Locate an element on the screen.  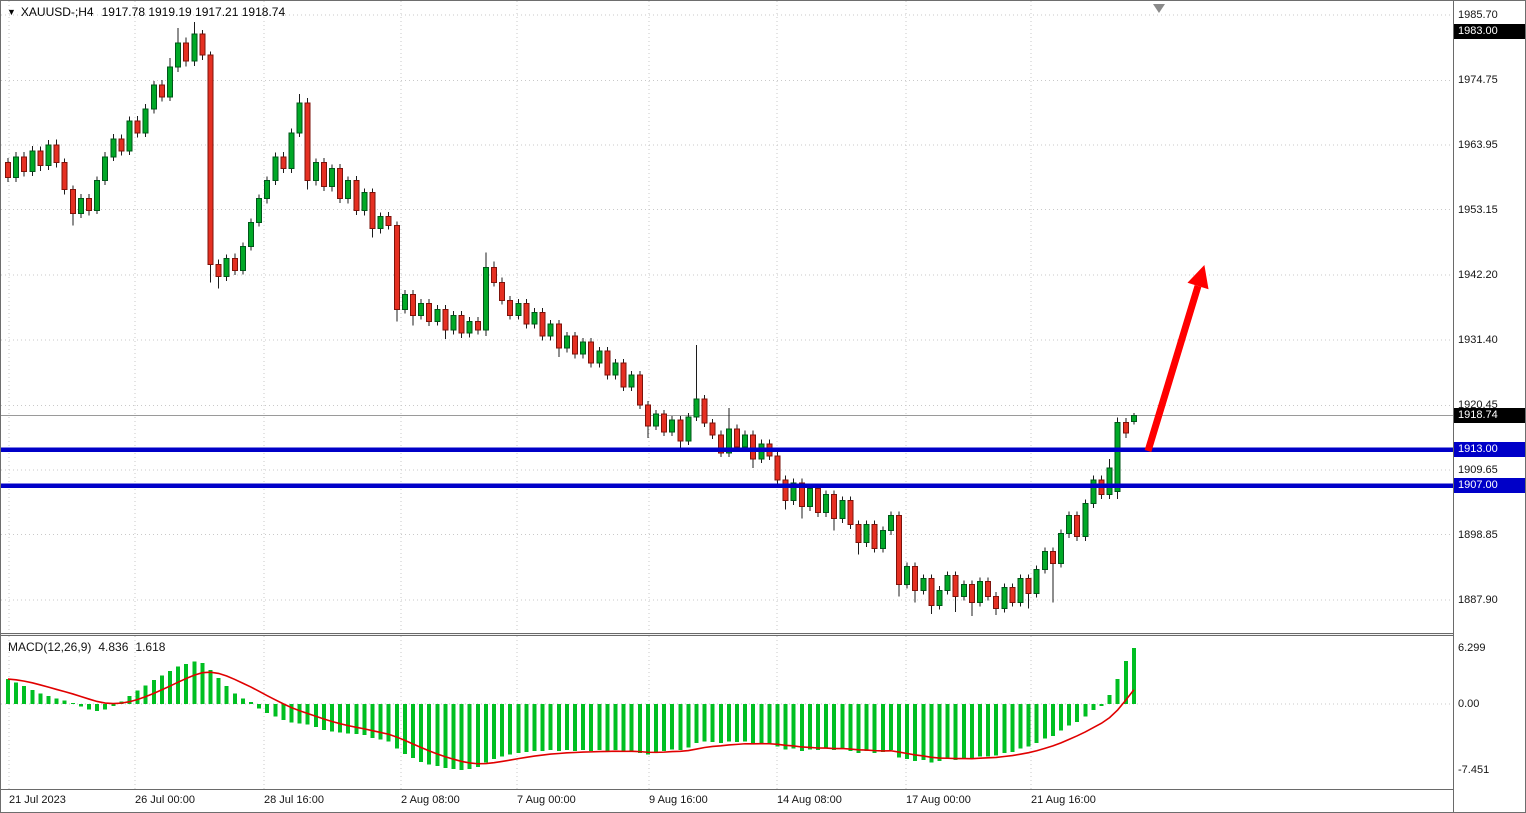
time-tick-label: 9 Aug 16:00 is located at coordinates (678, 800).